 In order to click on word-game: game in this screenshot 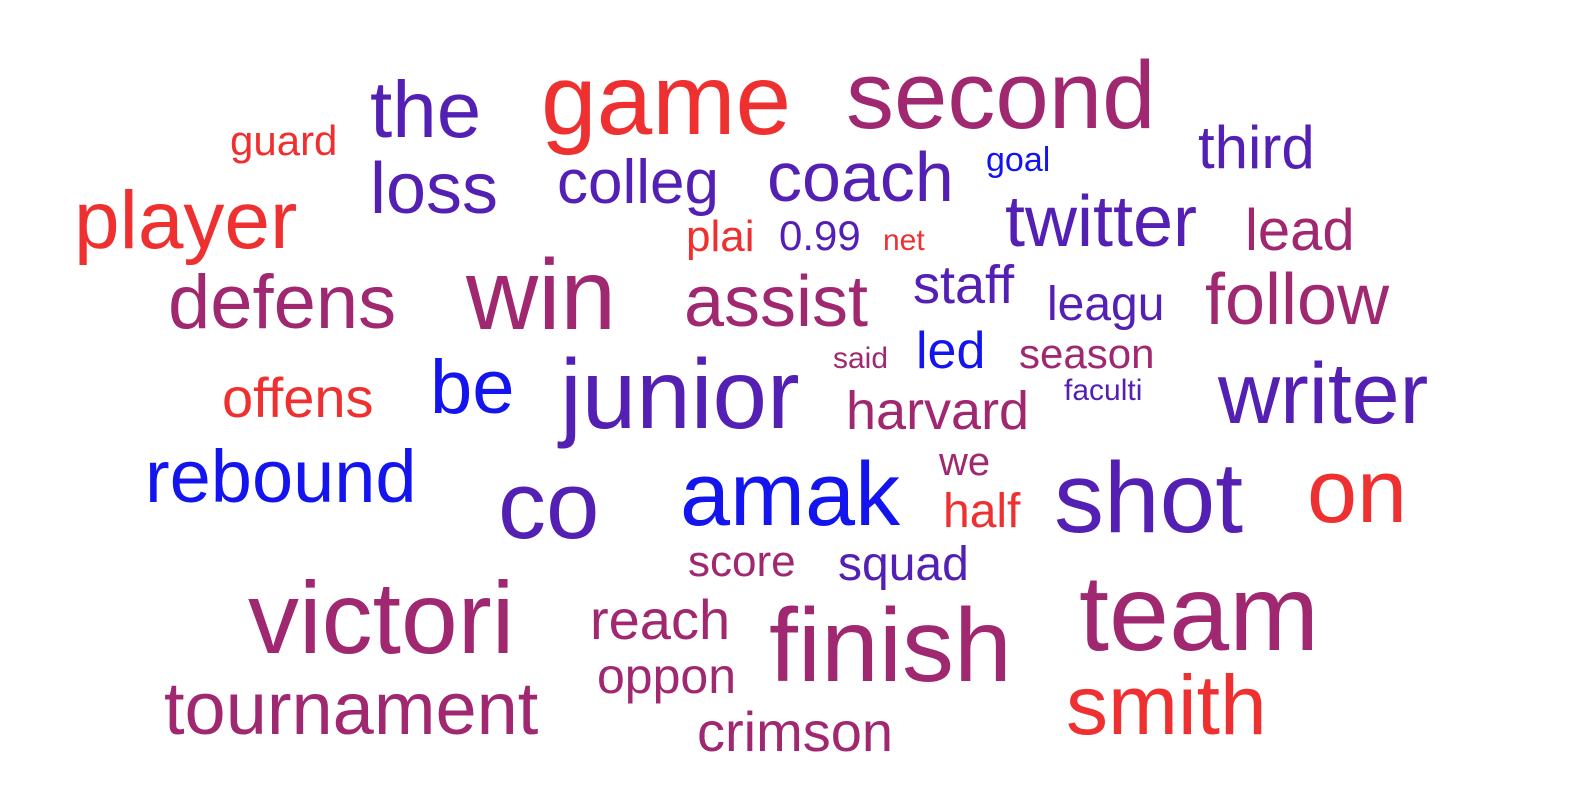, I will do `click(666, 100)`.